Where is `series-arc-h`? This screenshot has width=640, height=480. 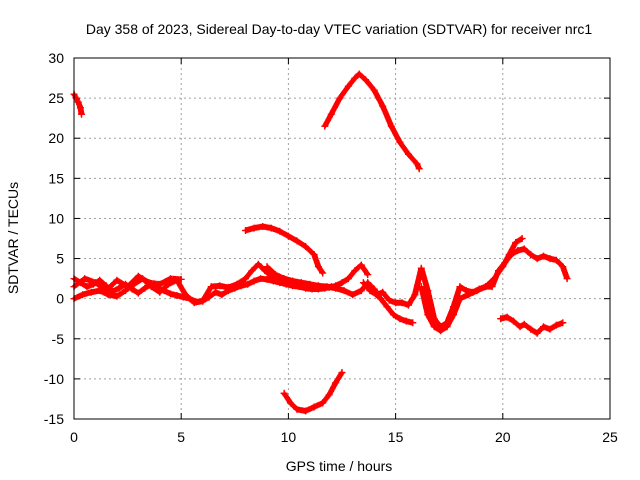 series-arc-h is located at coordinates (340, 295).